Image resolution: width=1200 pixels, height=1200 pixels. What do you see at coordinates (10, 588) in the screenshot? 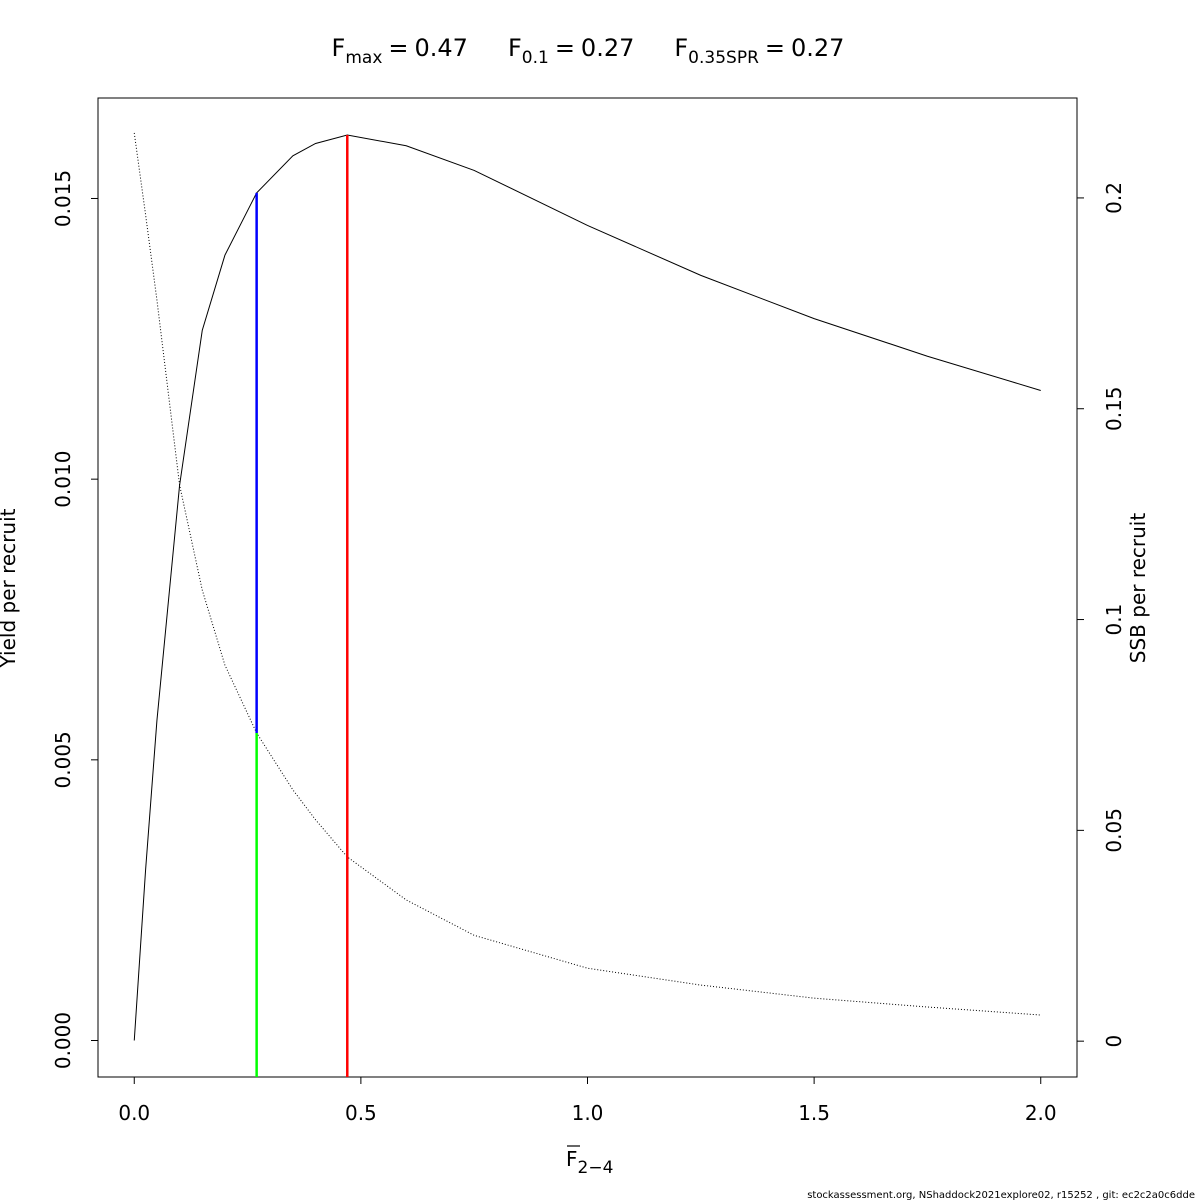
I see `y-axis-label: Yield per recruit` at bounding box center [10, 588].